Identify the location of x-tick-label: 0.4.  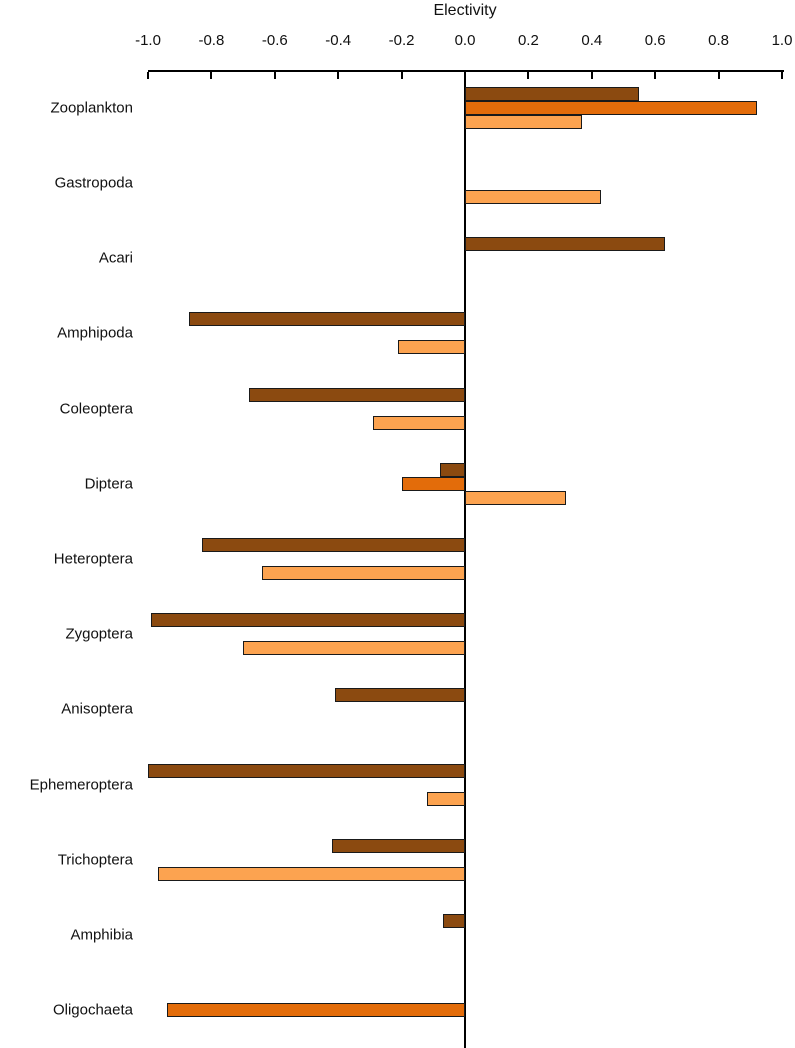
(592, 40).